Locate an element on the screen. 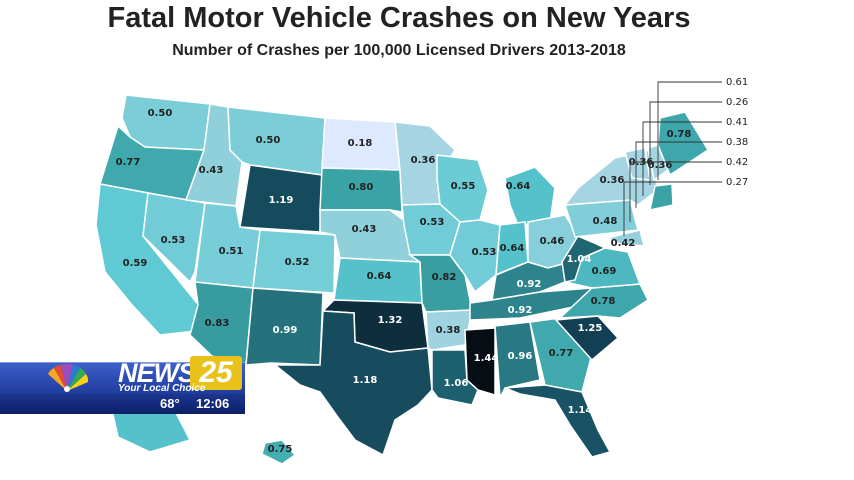 The width and height of the screenshot is (854, 480). callout-line-de2 is located at coordinates (675, 191).